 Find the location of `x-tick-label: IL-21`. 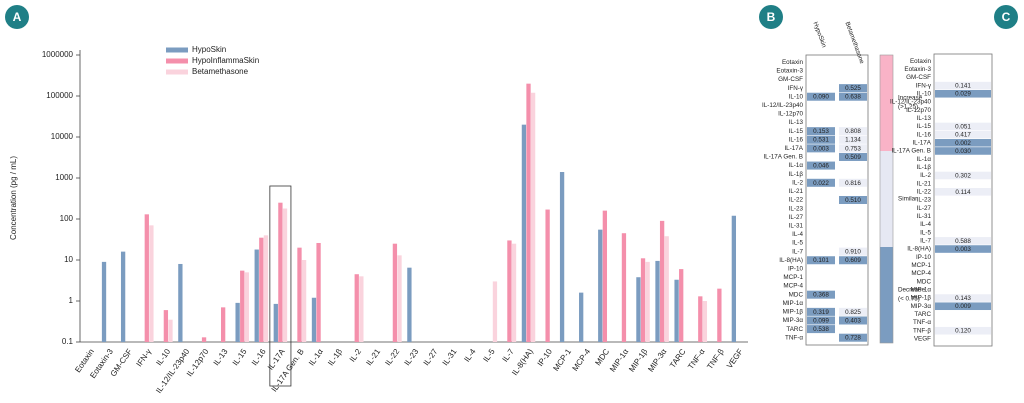

x-tick-label: IL-21 is located at coordinates (373, 357).